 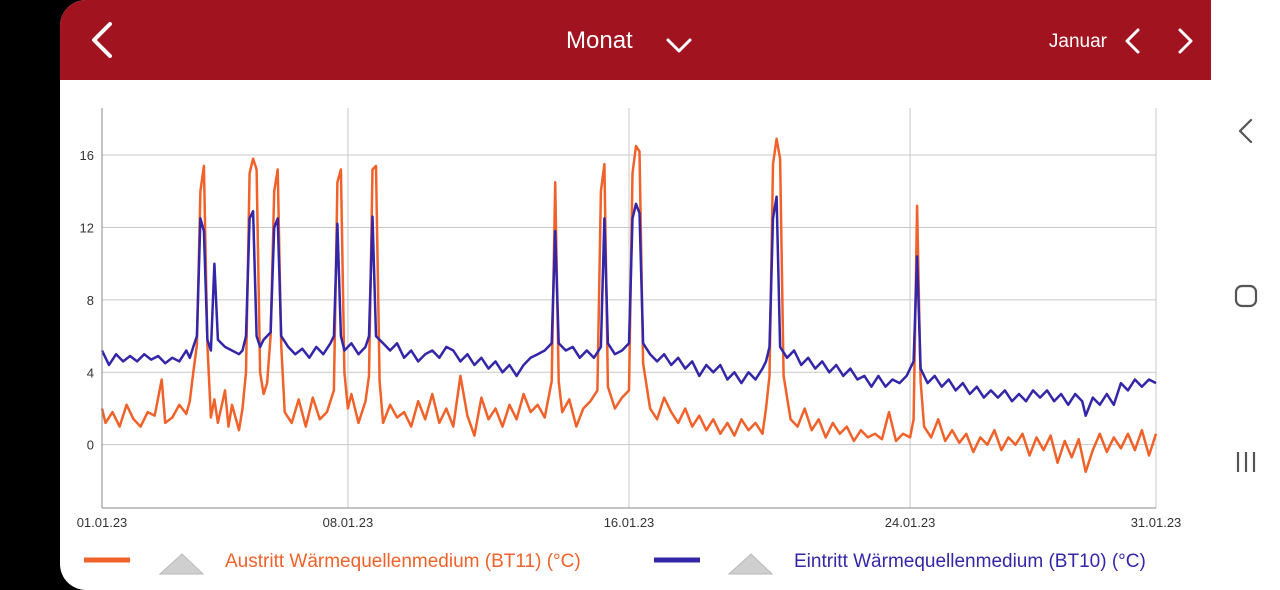 What do you see at coordinates (599, 40) in the screenshot?
I see `period-title: Monat` at bounding box center [599, 40].